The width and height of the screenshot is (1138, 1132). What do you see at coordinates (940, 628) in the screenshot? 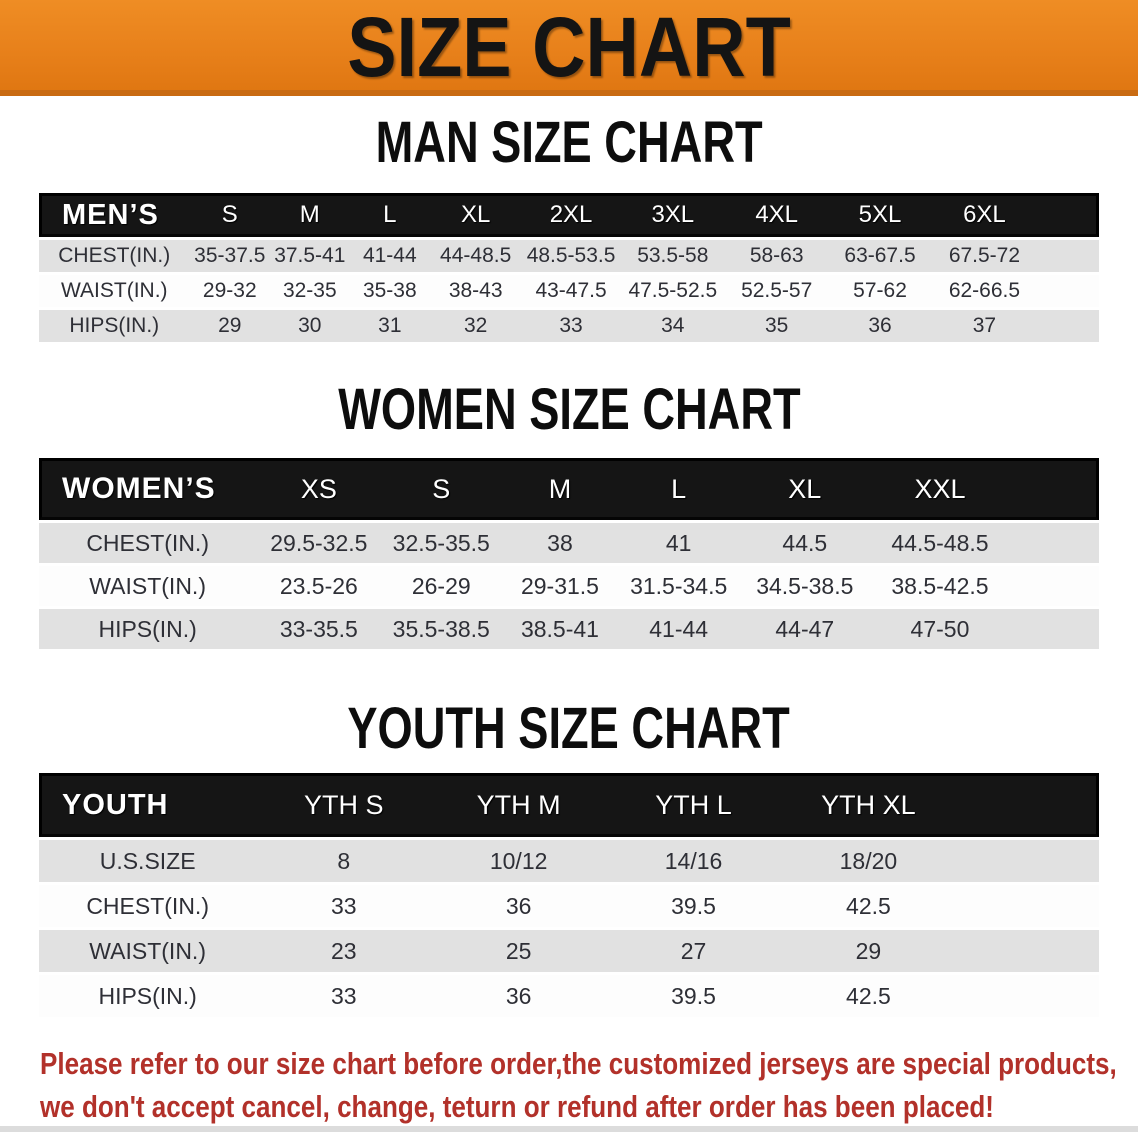
I see `size-value-cell: 47-50` at bounding box center [940, 628].